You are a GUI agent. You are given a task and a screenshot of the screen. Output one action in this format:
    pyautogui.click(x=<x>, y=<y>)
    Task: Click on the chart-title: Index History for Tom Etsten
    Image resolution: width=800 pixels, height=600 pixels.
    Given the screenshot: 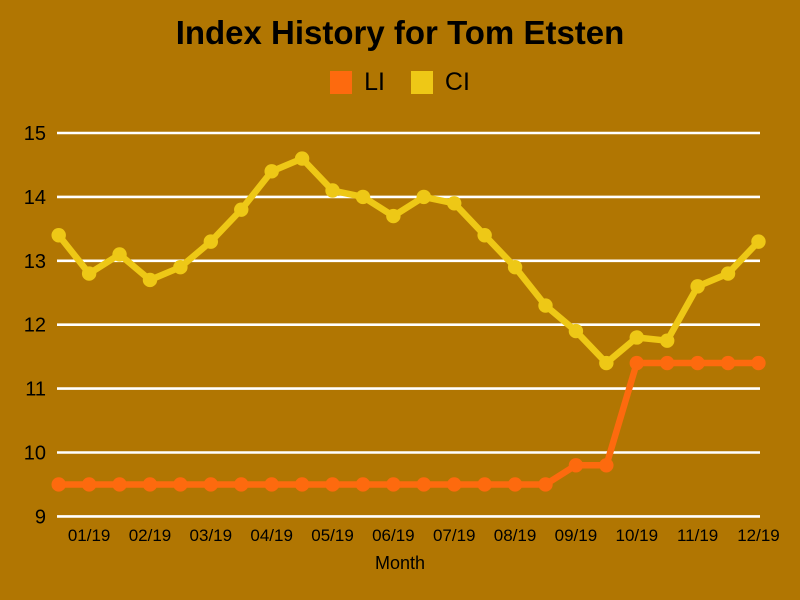 What is the action you would take?
    pyautogui.click(x=400, y=32)
    